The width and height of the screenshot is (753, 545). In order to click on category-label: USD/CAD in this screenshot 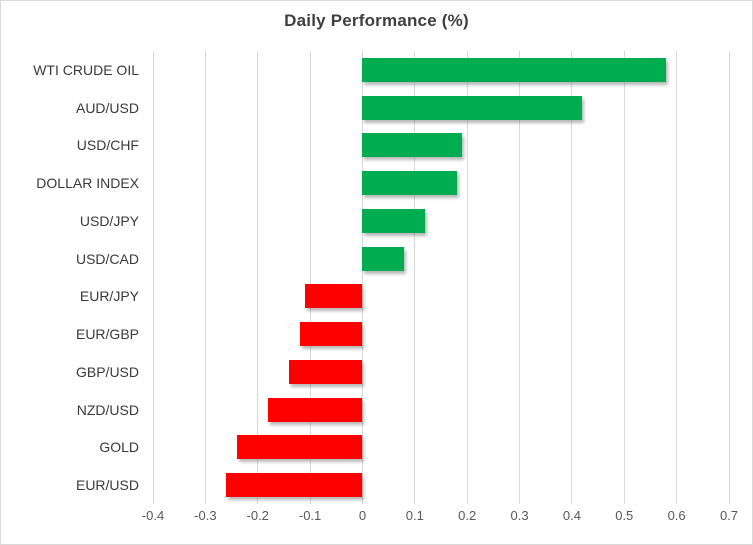, I will do `click(107, 258)`.